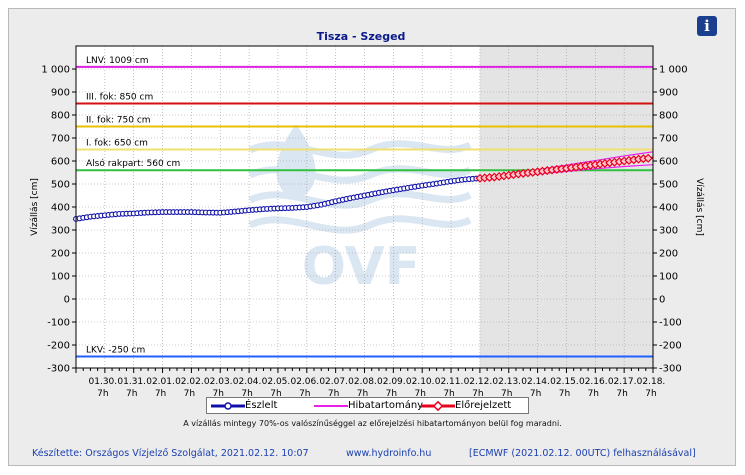 Image resolution: width=745 pixels, height=475 pixels. What do you see at coordinates (331, 406) in the screenshot?
I see `legend-swatch-error-band` at bounding box center [331, 406].